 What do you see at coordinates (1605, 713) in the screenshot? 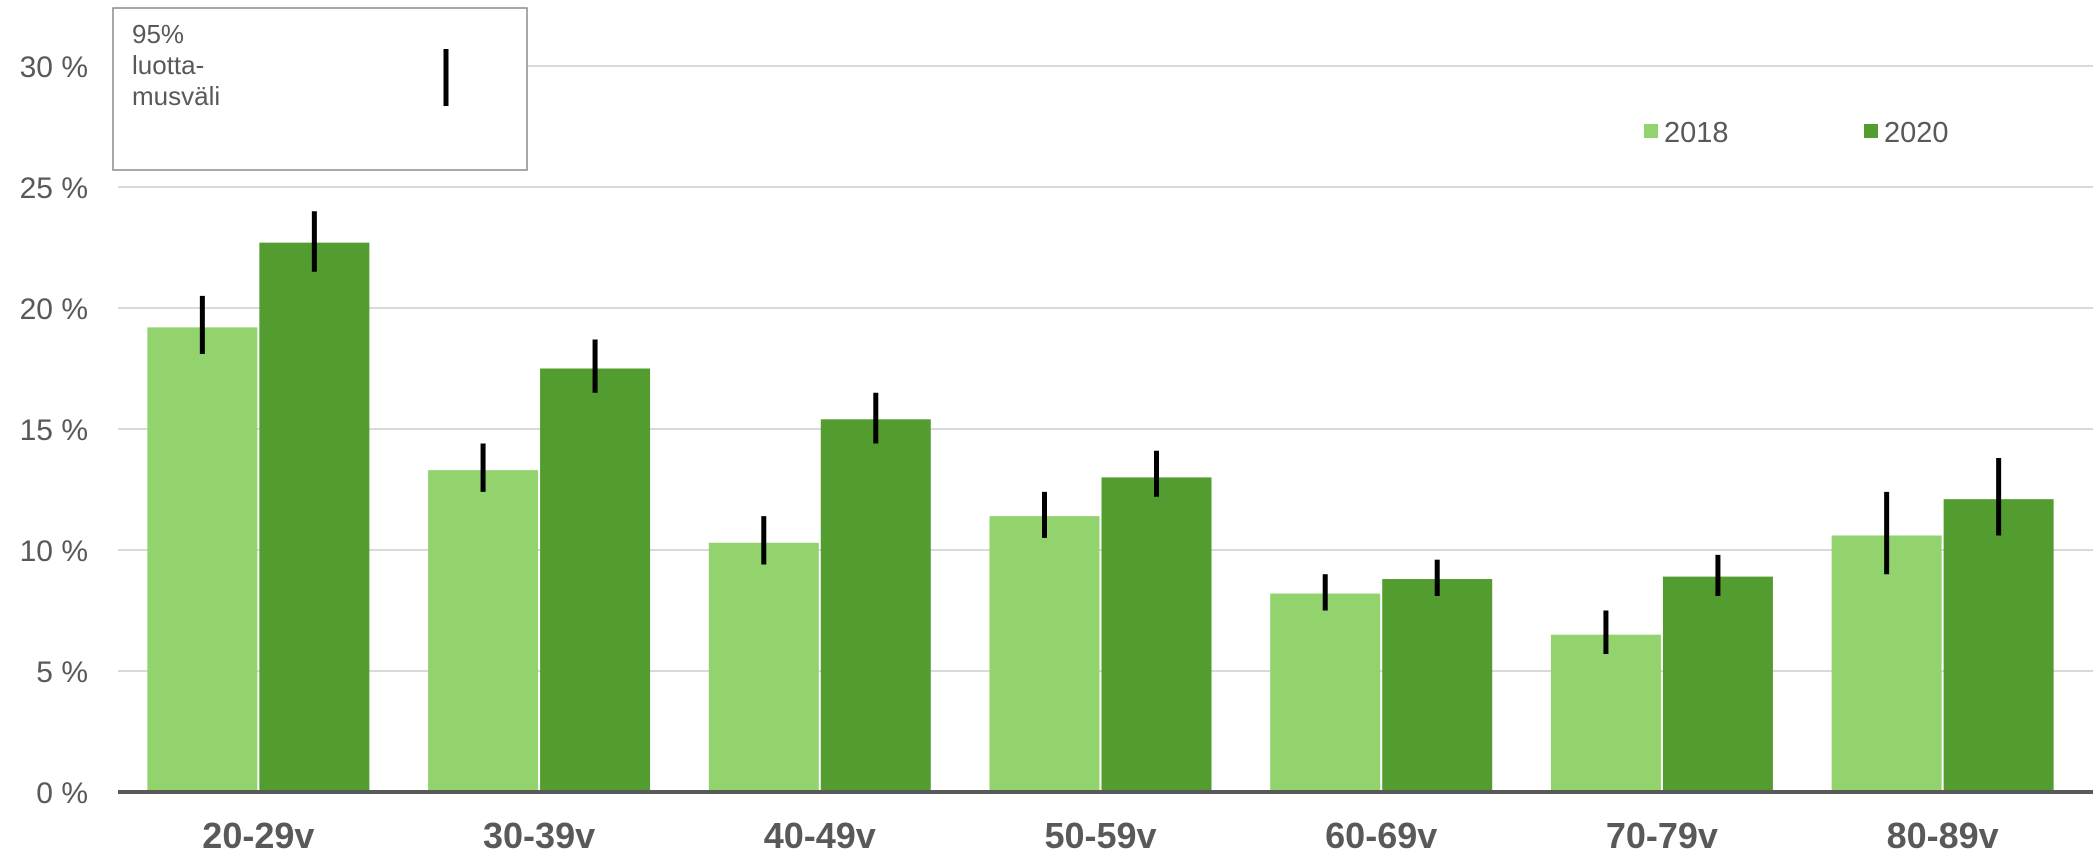
I see `bar-2018-70-79v` at bounding box center [1605, 713].